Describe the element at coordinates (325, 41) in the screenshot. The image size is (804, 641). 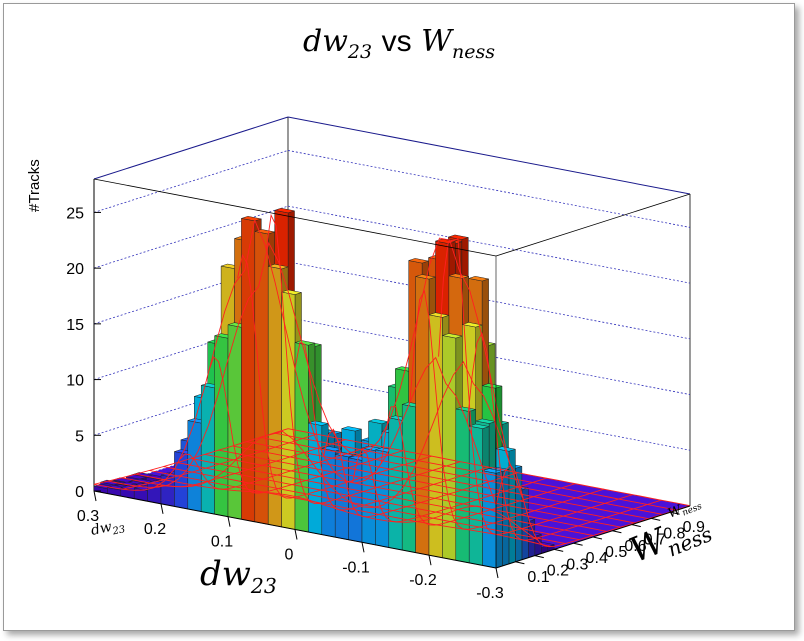
I see `title-var: dw` at that location.